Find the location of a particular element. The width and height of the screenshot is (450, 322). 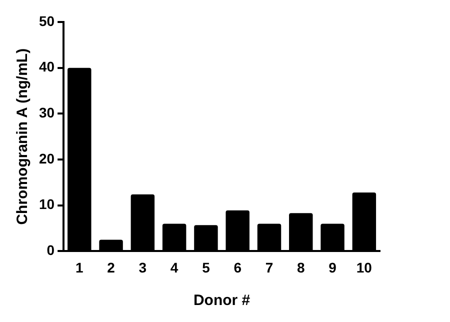

y-tick-label: 0 is located at coordinates (50, 250).